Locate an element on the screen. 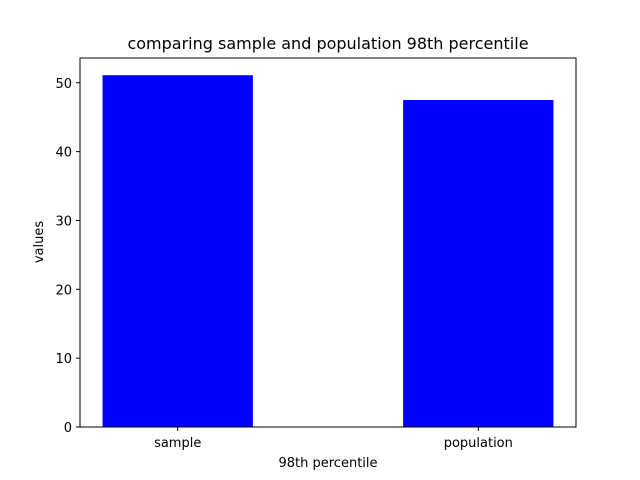 The width and height of the screenshot is (640, 480). y-tick-label: 20 is located at coordinates (63, 290).